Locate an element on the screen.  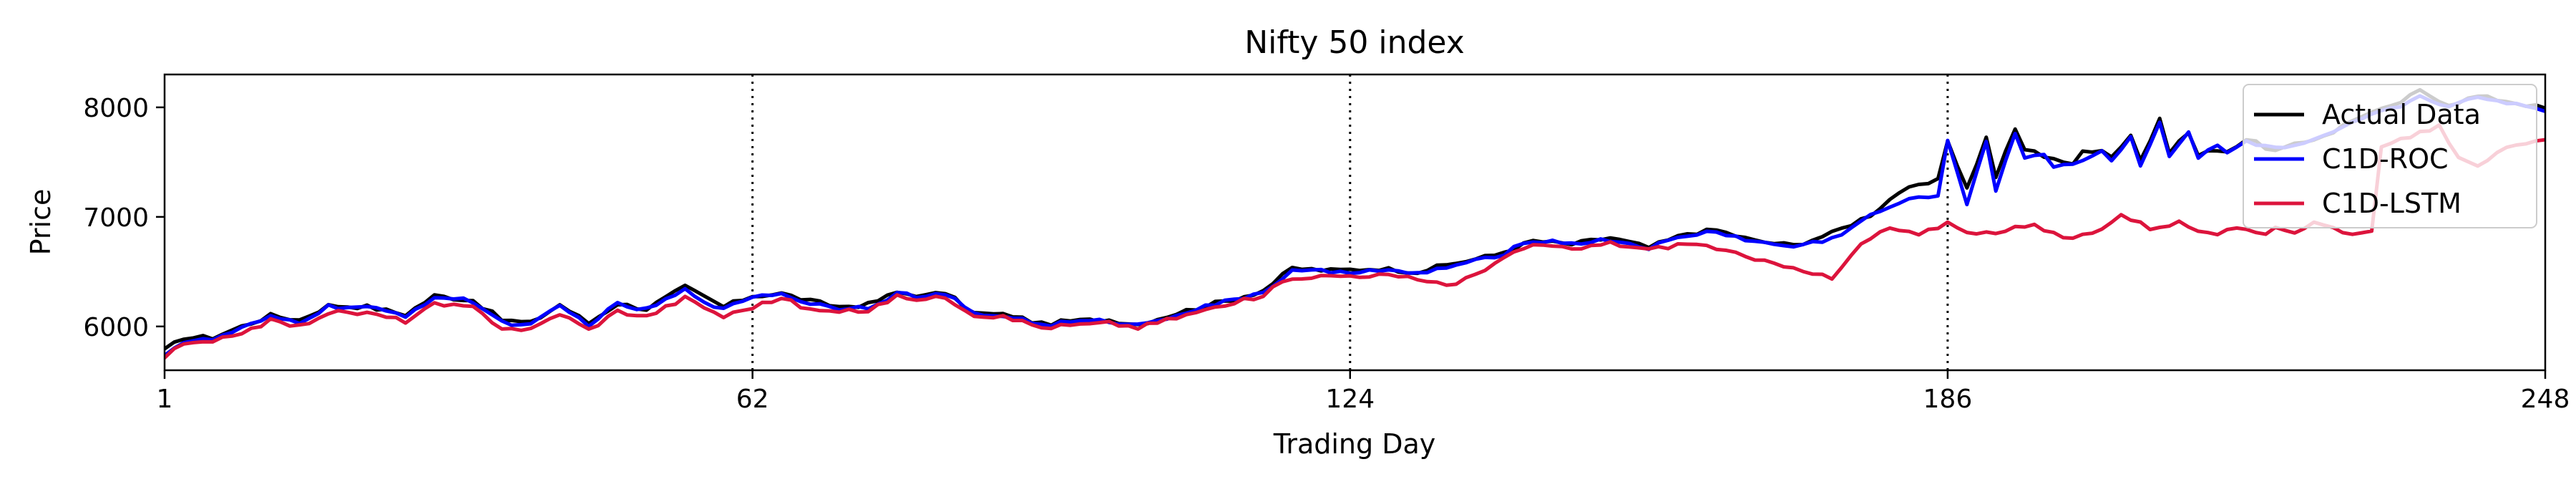
y-axis-ticks: 6000 7000 8000 is located at coordinates (124, 218).